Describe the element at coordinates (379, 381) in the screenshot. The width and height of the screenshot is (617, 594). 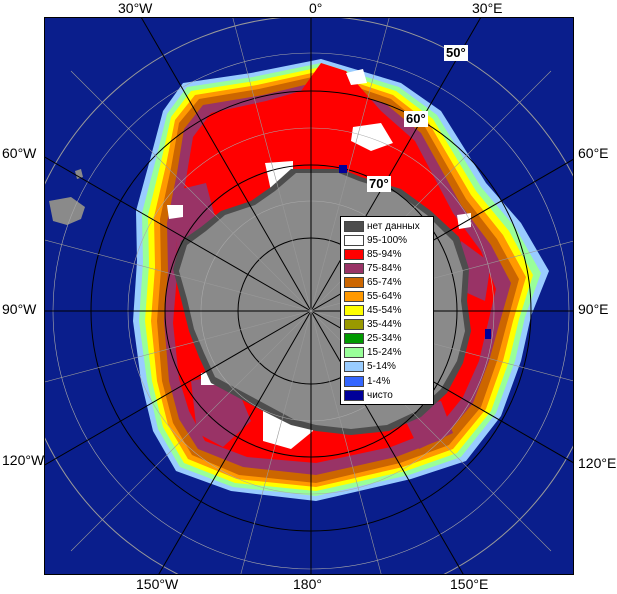
I see `legend-label: 1-4%` at that location.